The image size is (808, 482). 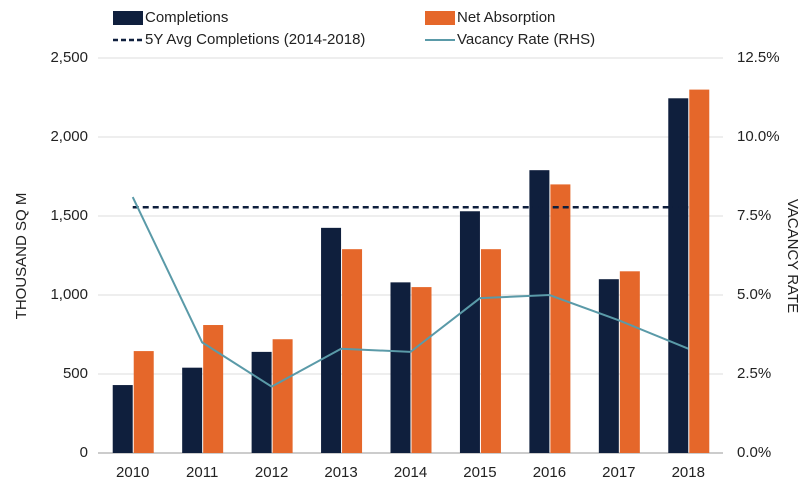 I want to click on x-tick-label: 2015, so click(x=479, y=472).